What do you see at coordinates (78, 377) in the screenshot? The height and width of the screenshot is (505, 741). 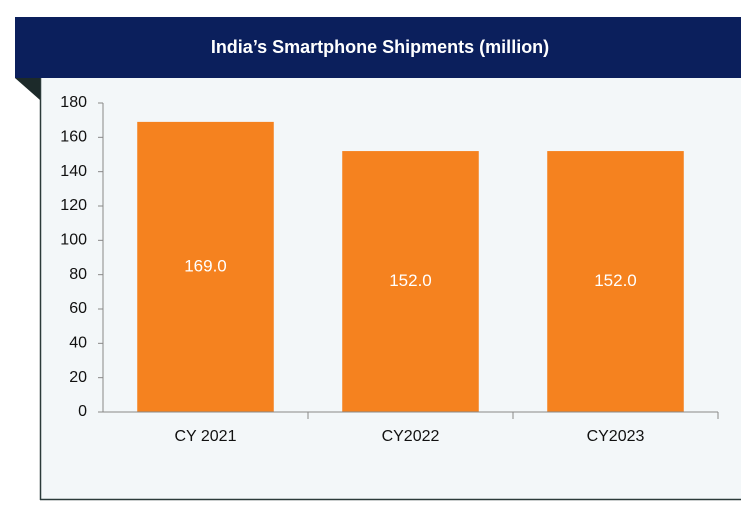 I see `y-tick-label: 20` at bounding box center [78, 377].